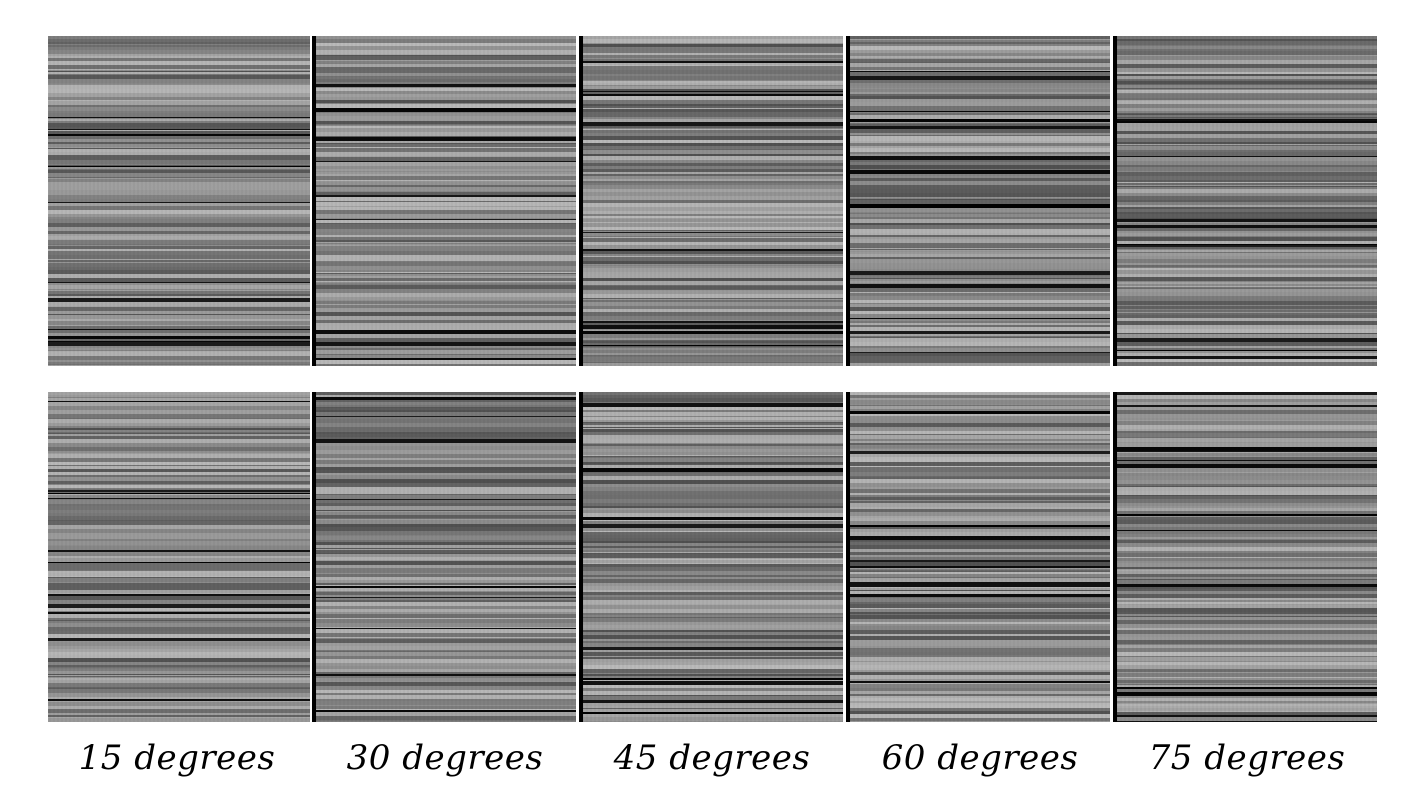  What do you see at coordinates (1246, 201) in the screenshot?
I see `stripe-panel-row1-col5` at bounding box center [1246, 201].